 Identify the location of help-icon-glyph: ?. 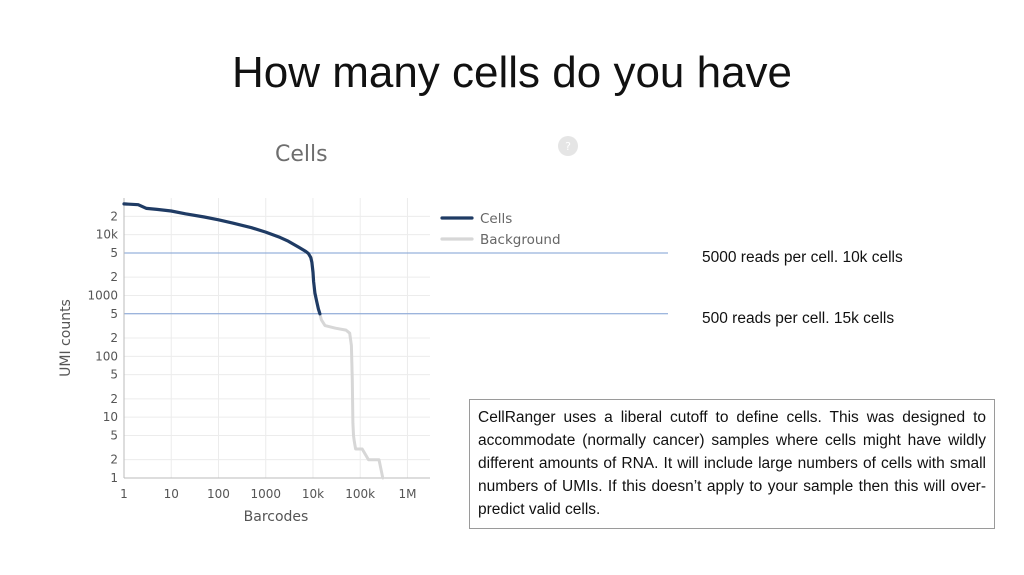
(568, 146).